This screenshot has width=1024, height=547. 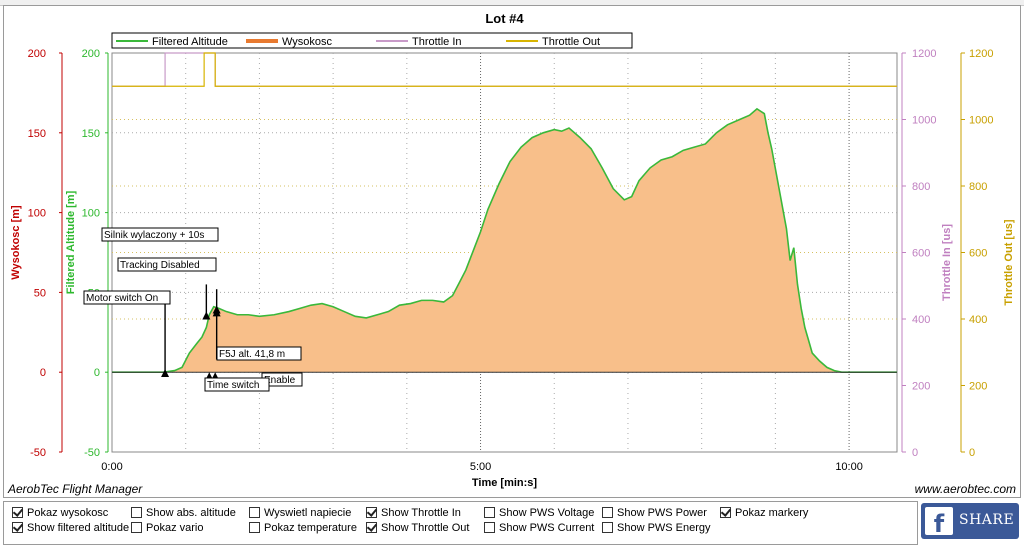 I want to click on app-name-label: AerobTec Flight Manager, so click(x=75, y=489).